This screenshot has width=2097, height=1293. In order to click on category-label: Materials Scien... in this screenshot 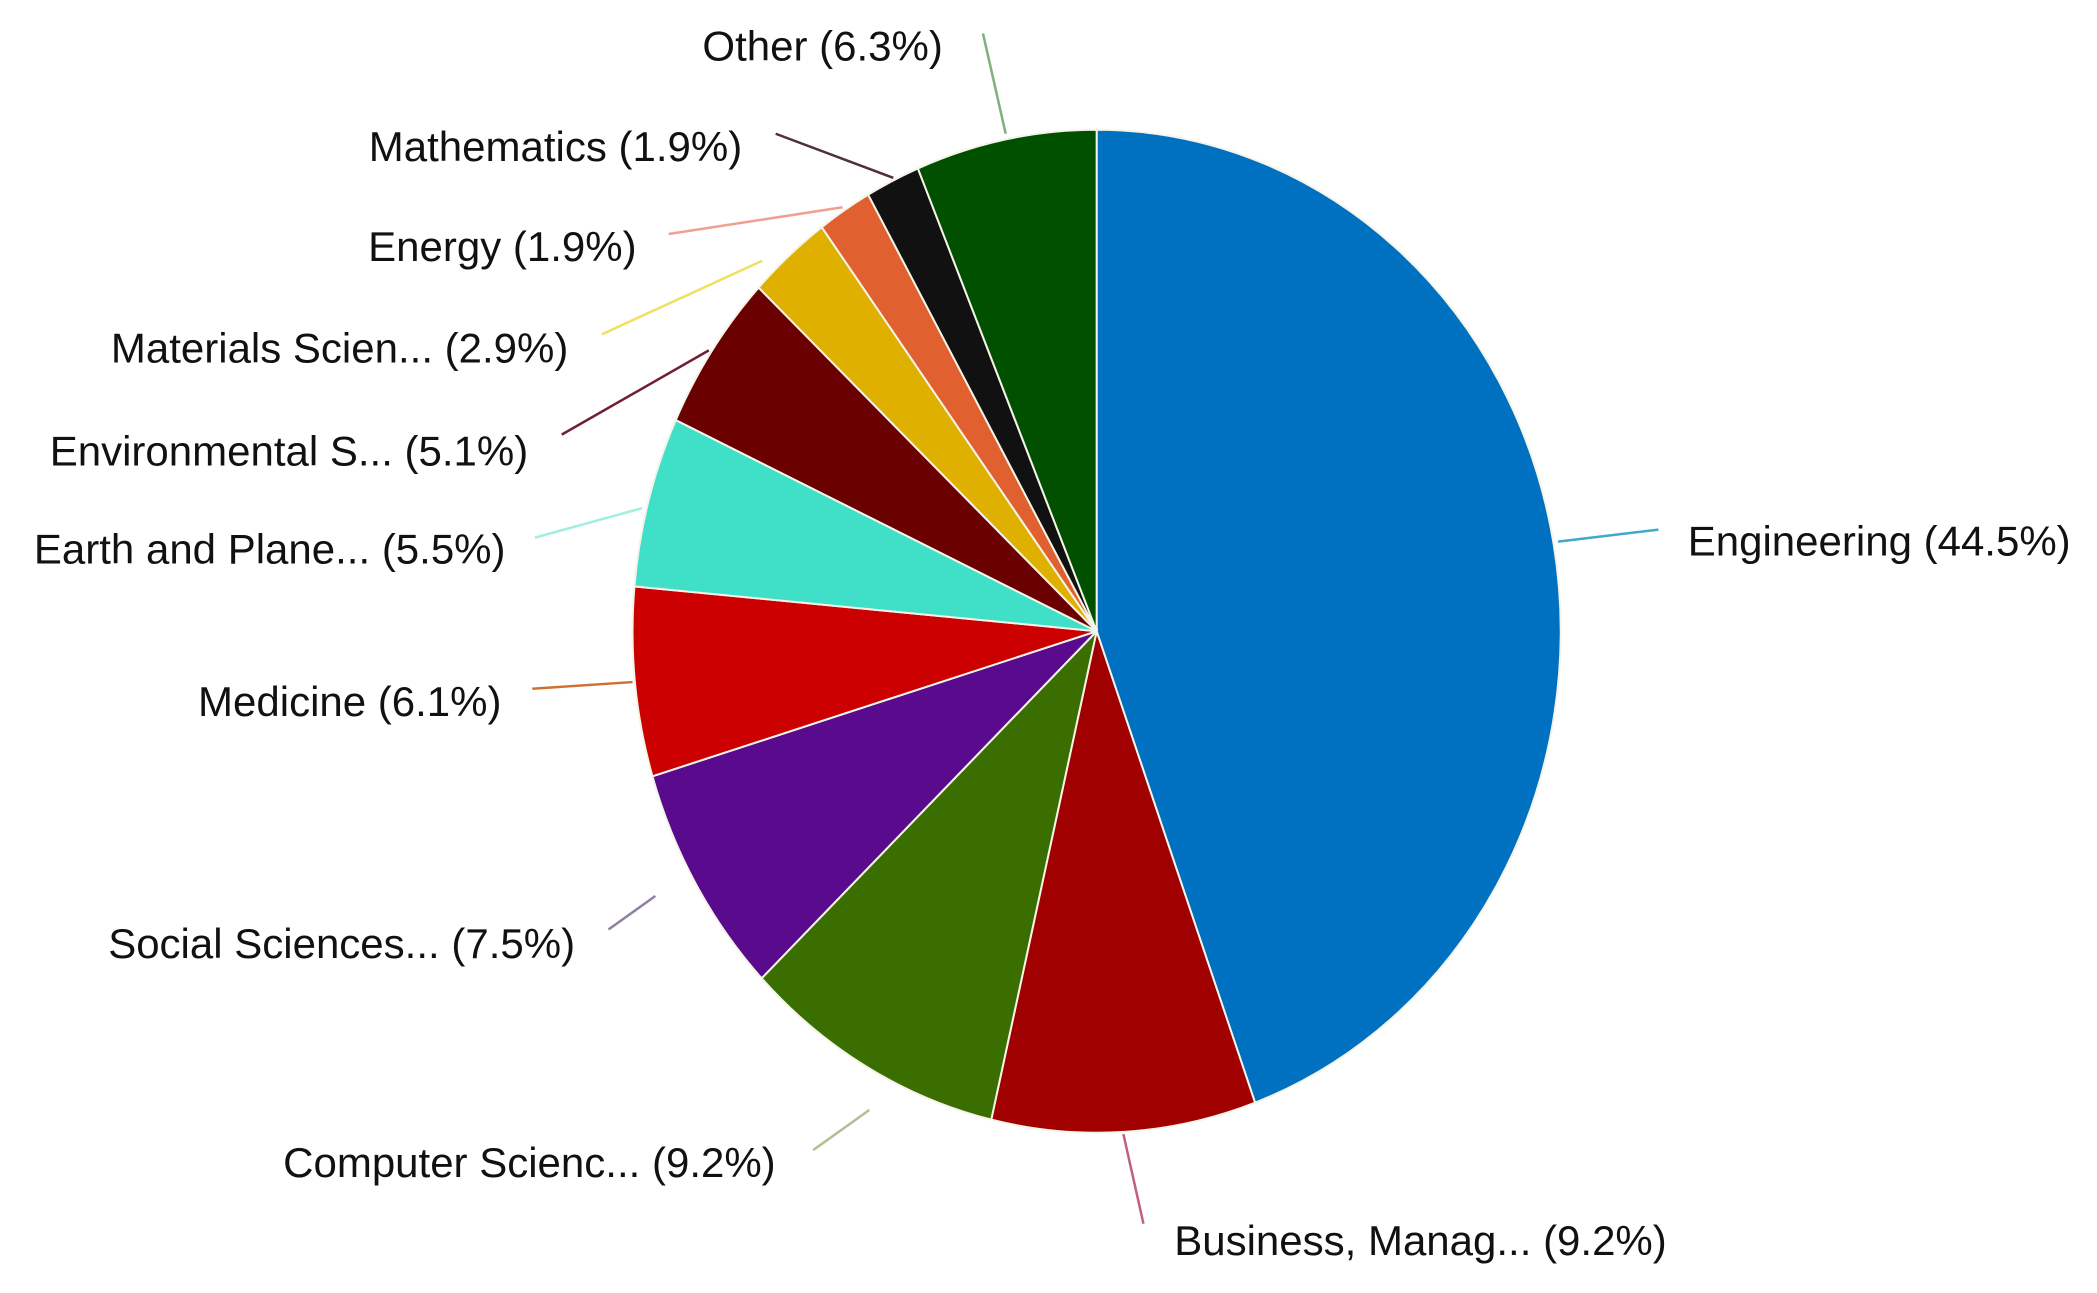, I will do `click(272, 348)`.